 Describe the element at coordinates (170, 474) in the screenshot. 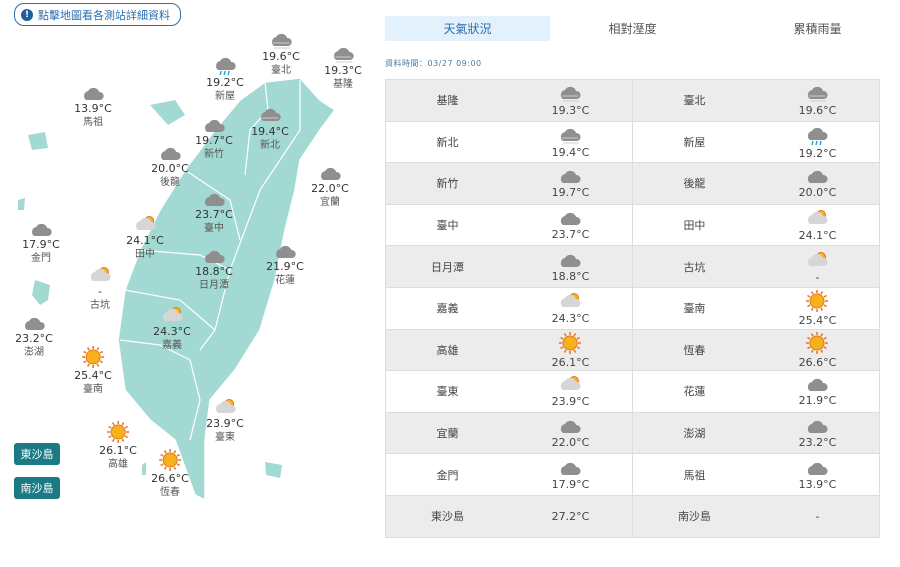

I see `map-station: 26.6°C 恆春` at that location.